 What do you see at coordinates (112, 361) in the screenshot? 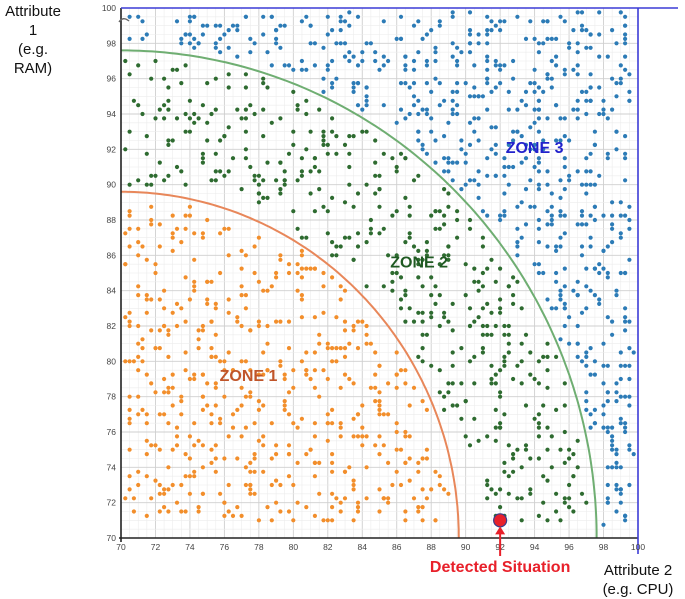
I see `y-tick-label: 80` at bounding box center [112, 361].